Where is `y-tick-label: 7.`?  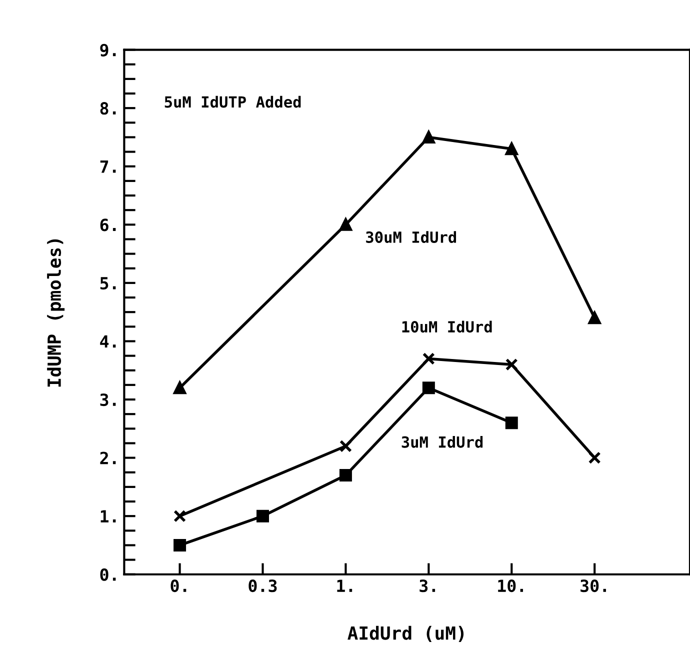 y-tick-label: 7. is located at coordinates (108, 166).